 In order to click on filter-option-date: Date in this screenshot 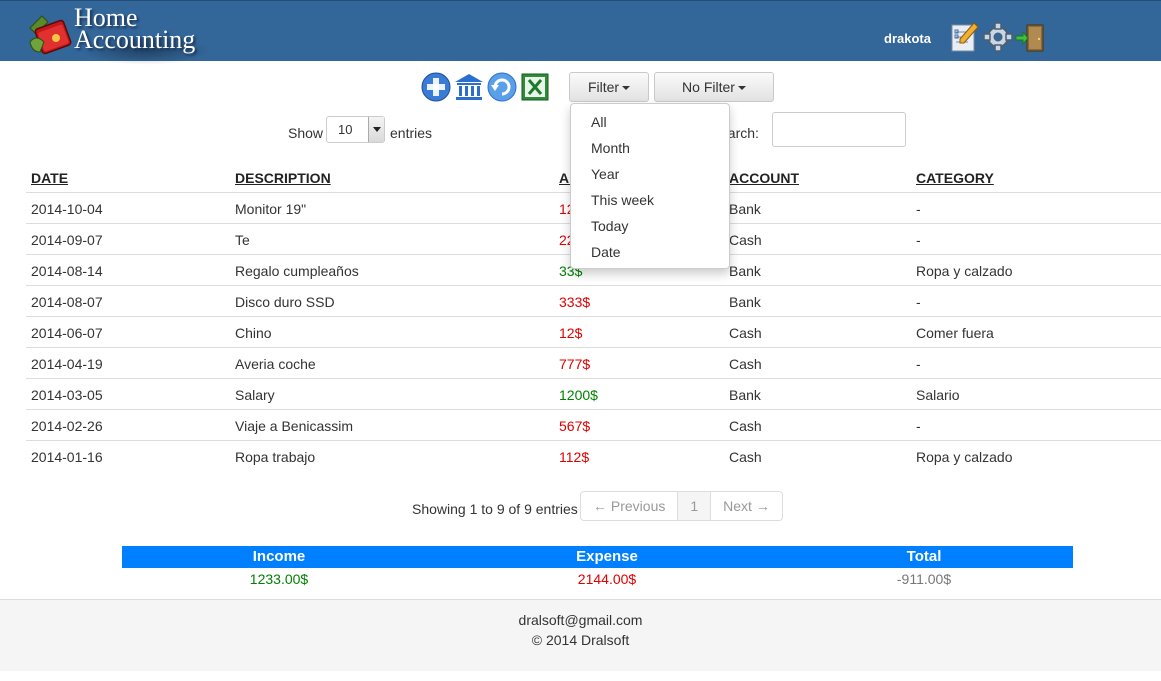, I will do `click(606, 252)`.